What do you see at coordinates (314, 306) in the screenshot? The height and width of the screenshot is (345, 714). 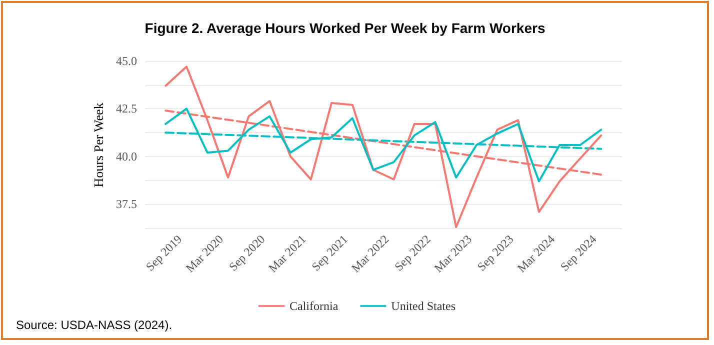 I see `legend-label: California` at bounding box center [314, 306].